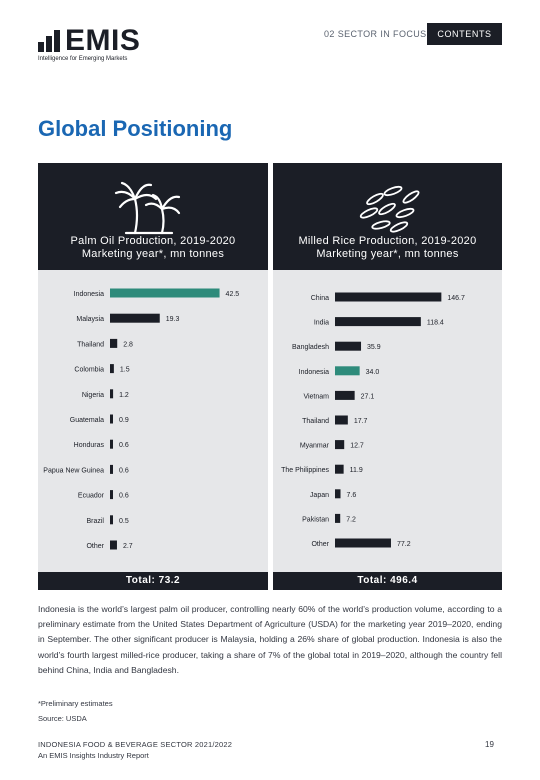 The image size is (540, 780). I want to click on palm-oil-category-label: Guatemala, so click(87, 420).